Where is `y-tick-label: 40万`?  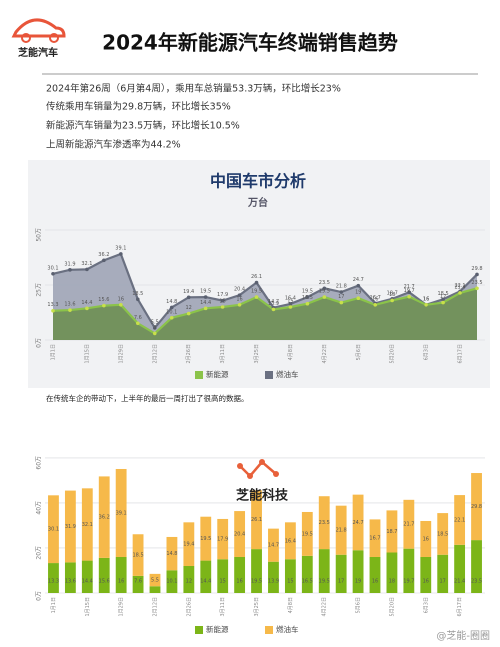 y-tick-label: 40万 is located at coordinates (39, 508).